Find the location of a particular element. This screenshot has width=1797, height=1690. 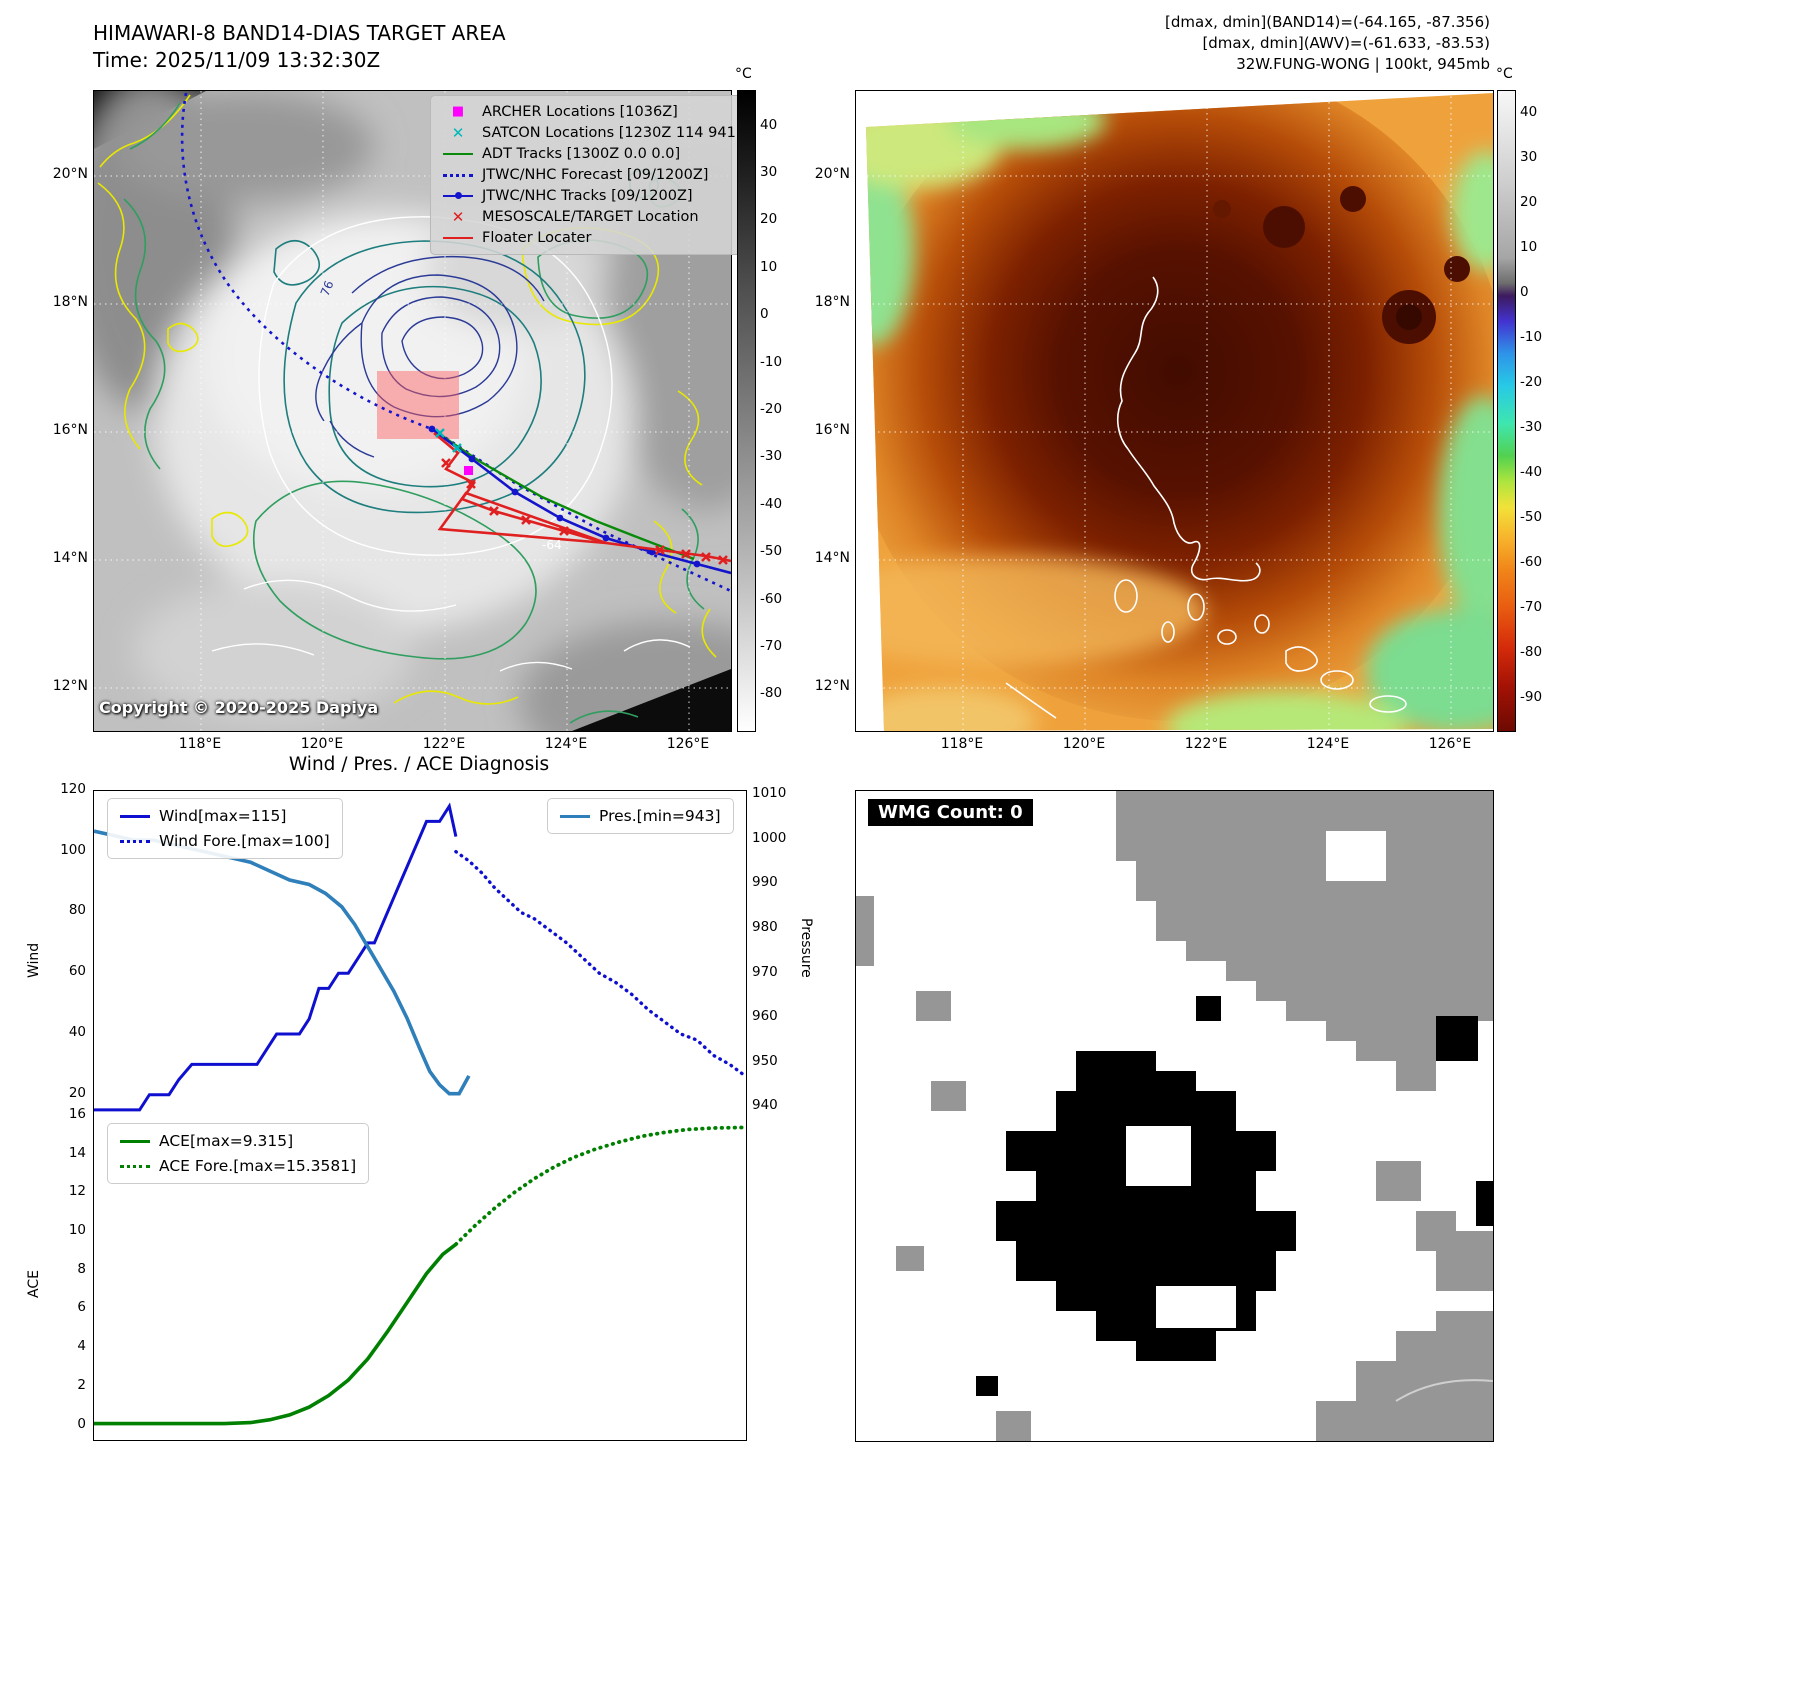

wmg-coast-line is located at coordinates (1444, 1390).